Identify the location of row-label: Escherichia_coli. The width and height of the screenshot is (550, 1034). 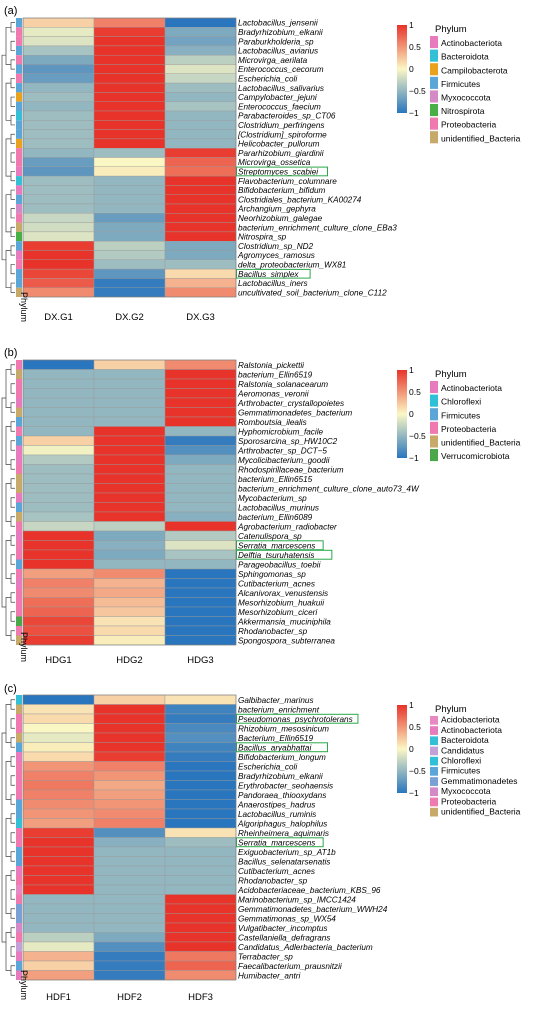
(267, 766).